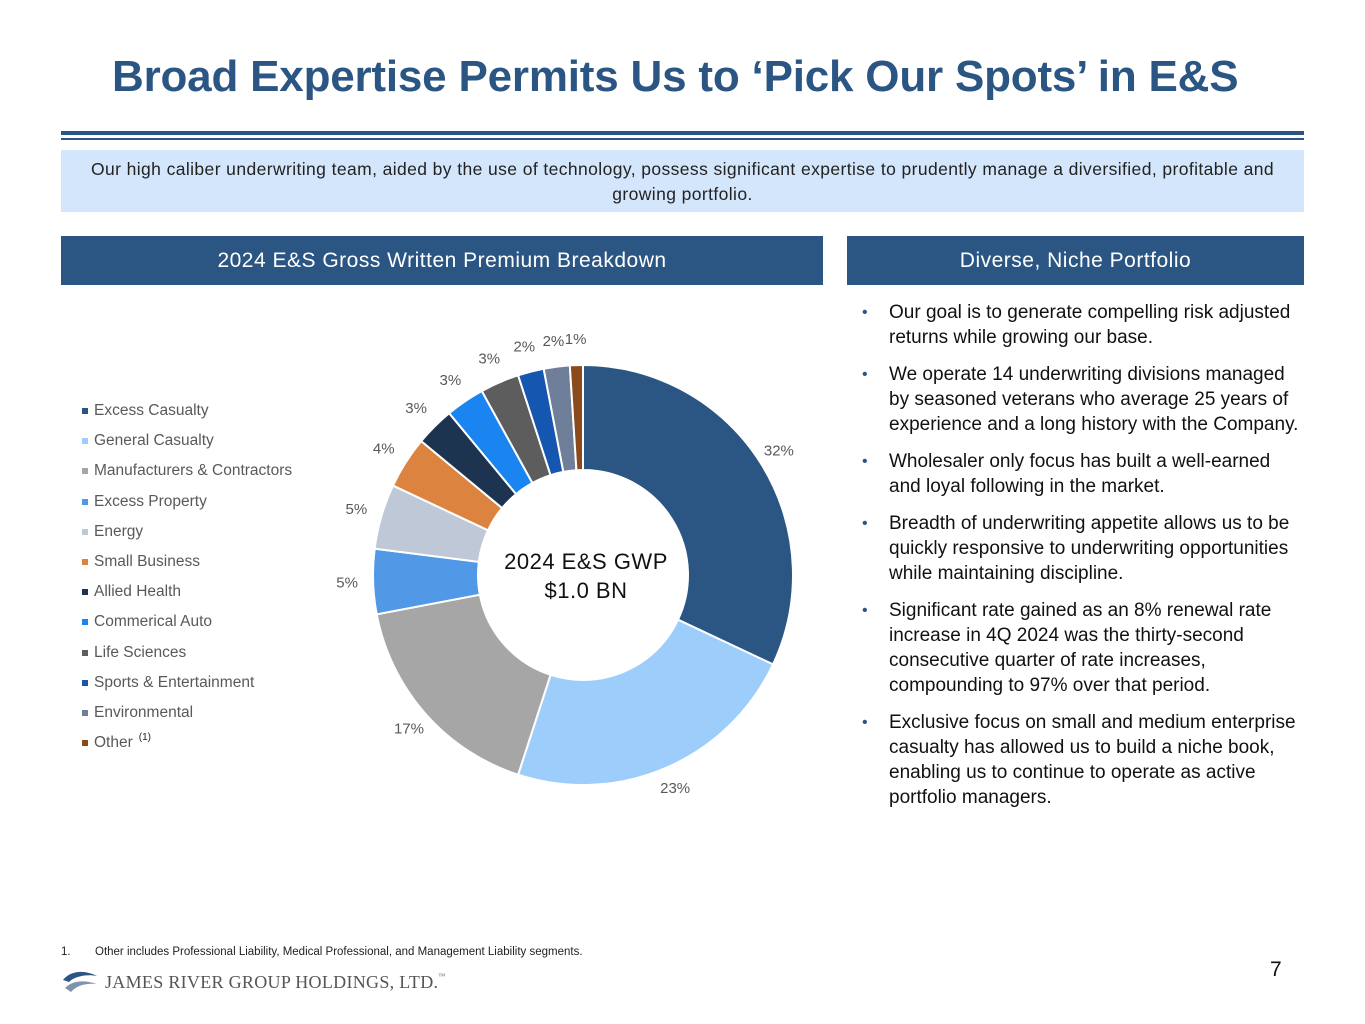  Describe the element at coordinates (151, 411) in the screenshot. I see `legend-label: Excess Casualty` at that location.